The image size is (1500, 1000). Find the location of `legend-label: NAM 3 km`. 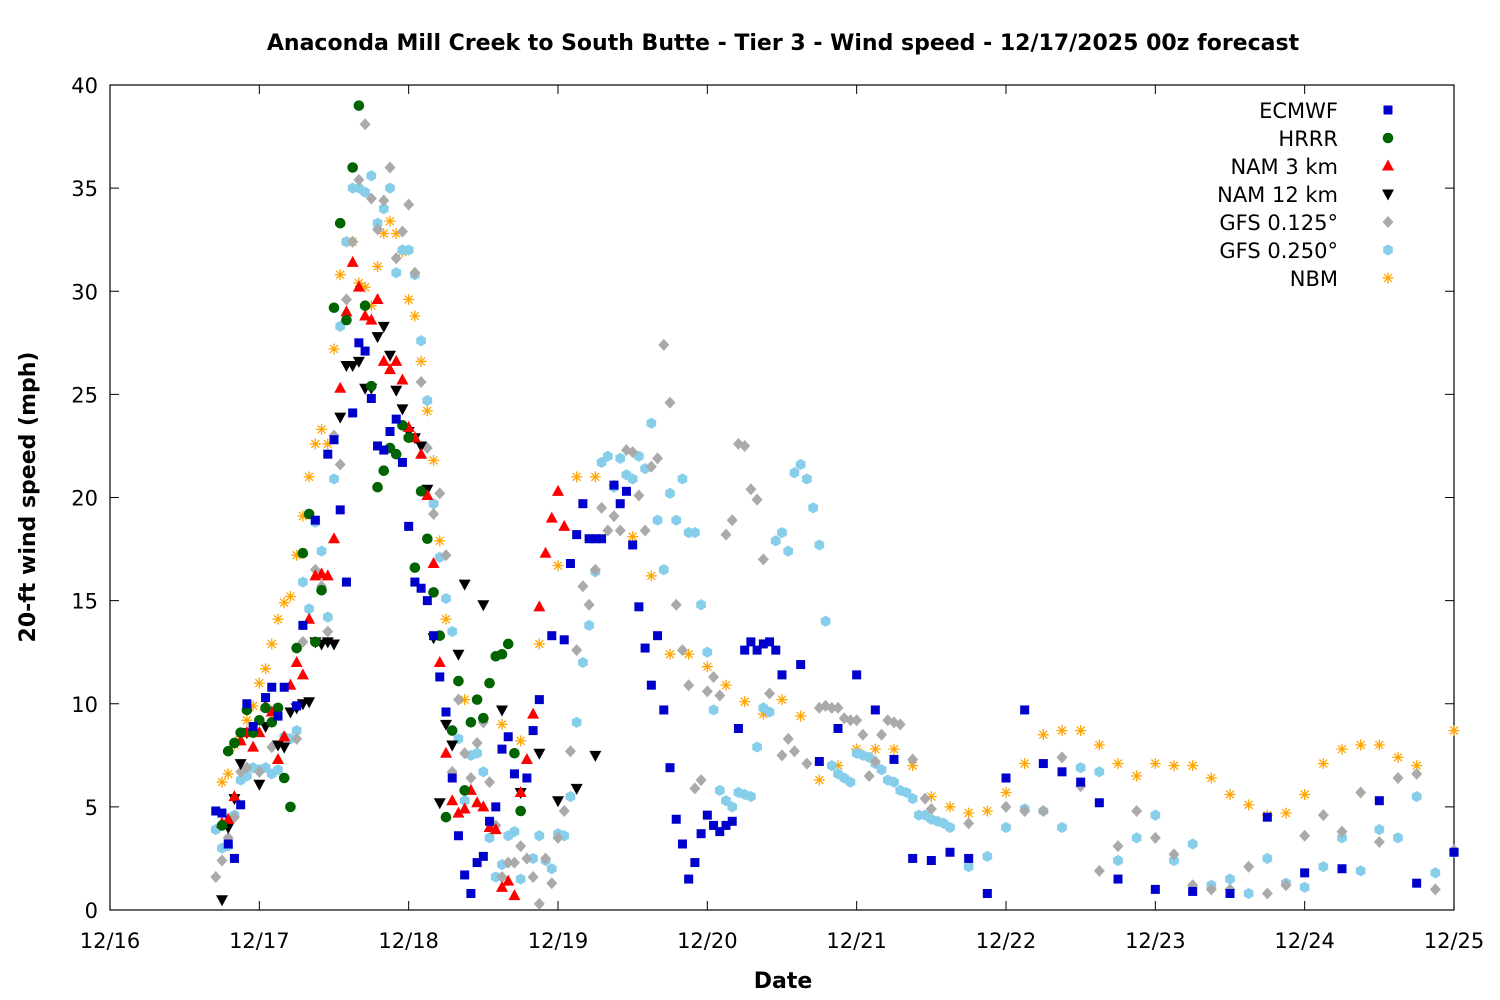

legend-label: NAM 3 km is located at coordinates (1284, 167).